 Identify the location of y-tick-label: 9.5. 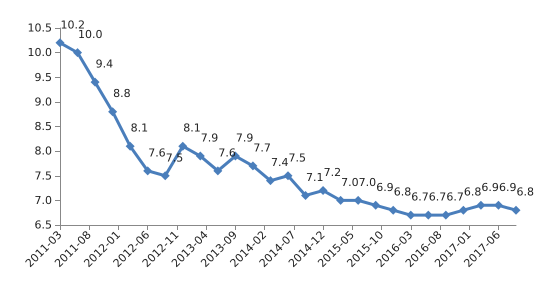
(43, 77).